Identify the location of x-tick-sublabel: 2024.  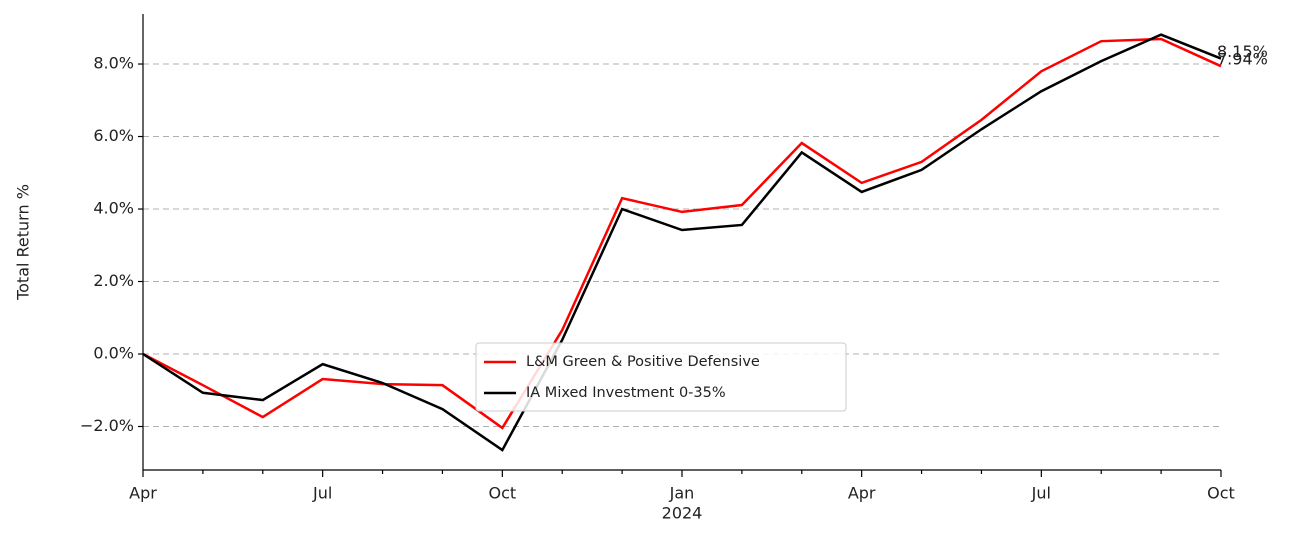
(682, 513).